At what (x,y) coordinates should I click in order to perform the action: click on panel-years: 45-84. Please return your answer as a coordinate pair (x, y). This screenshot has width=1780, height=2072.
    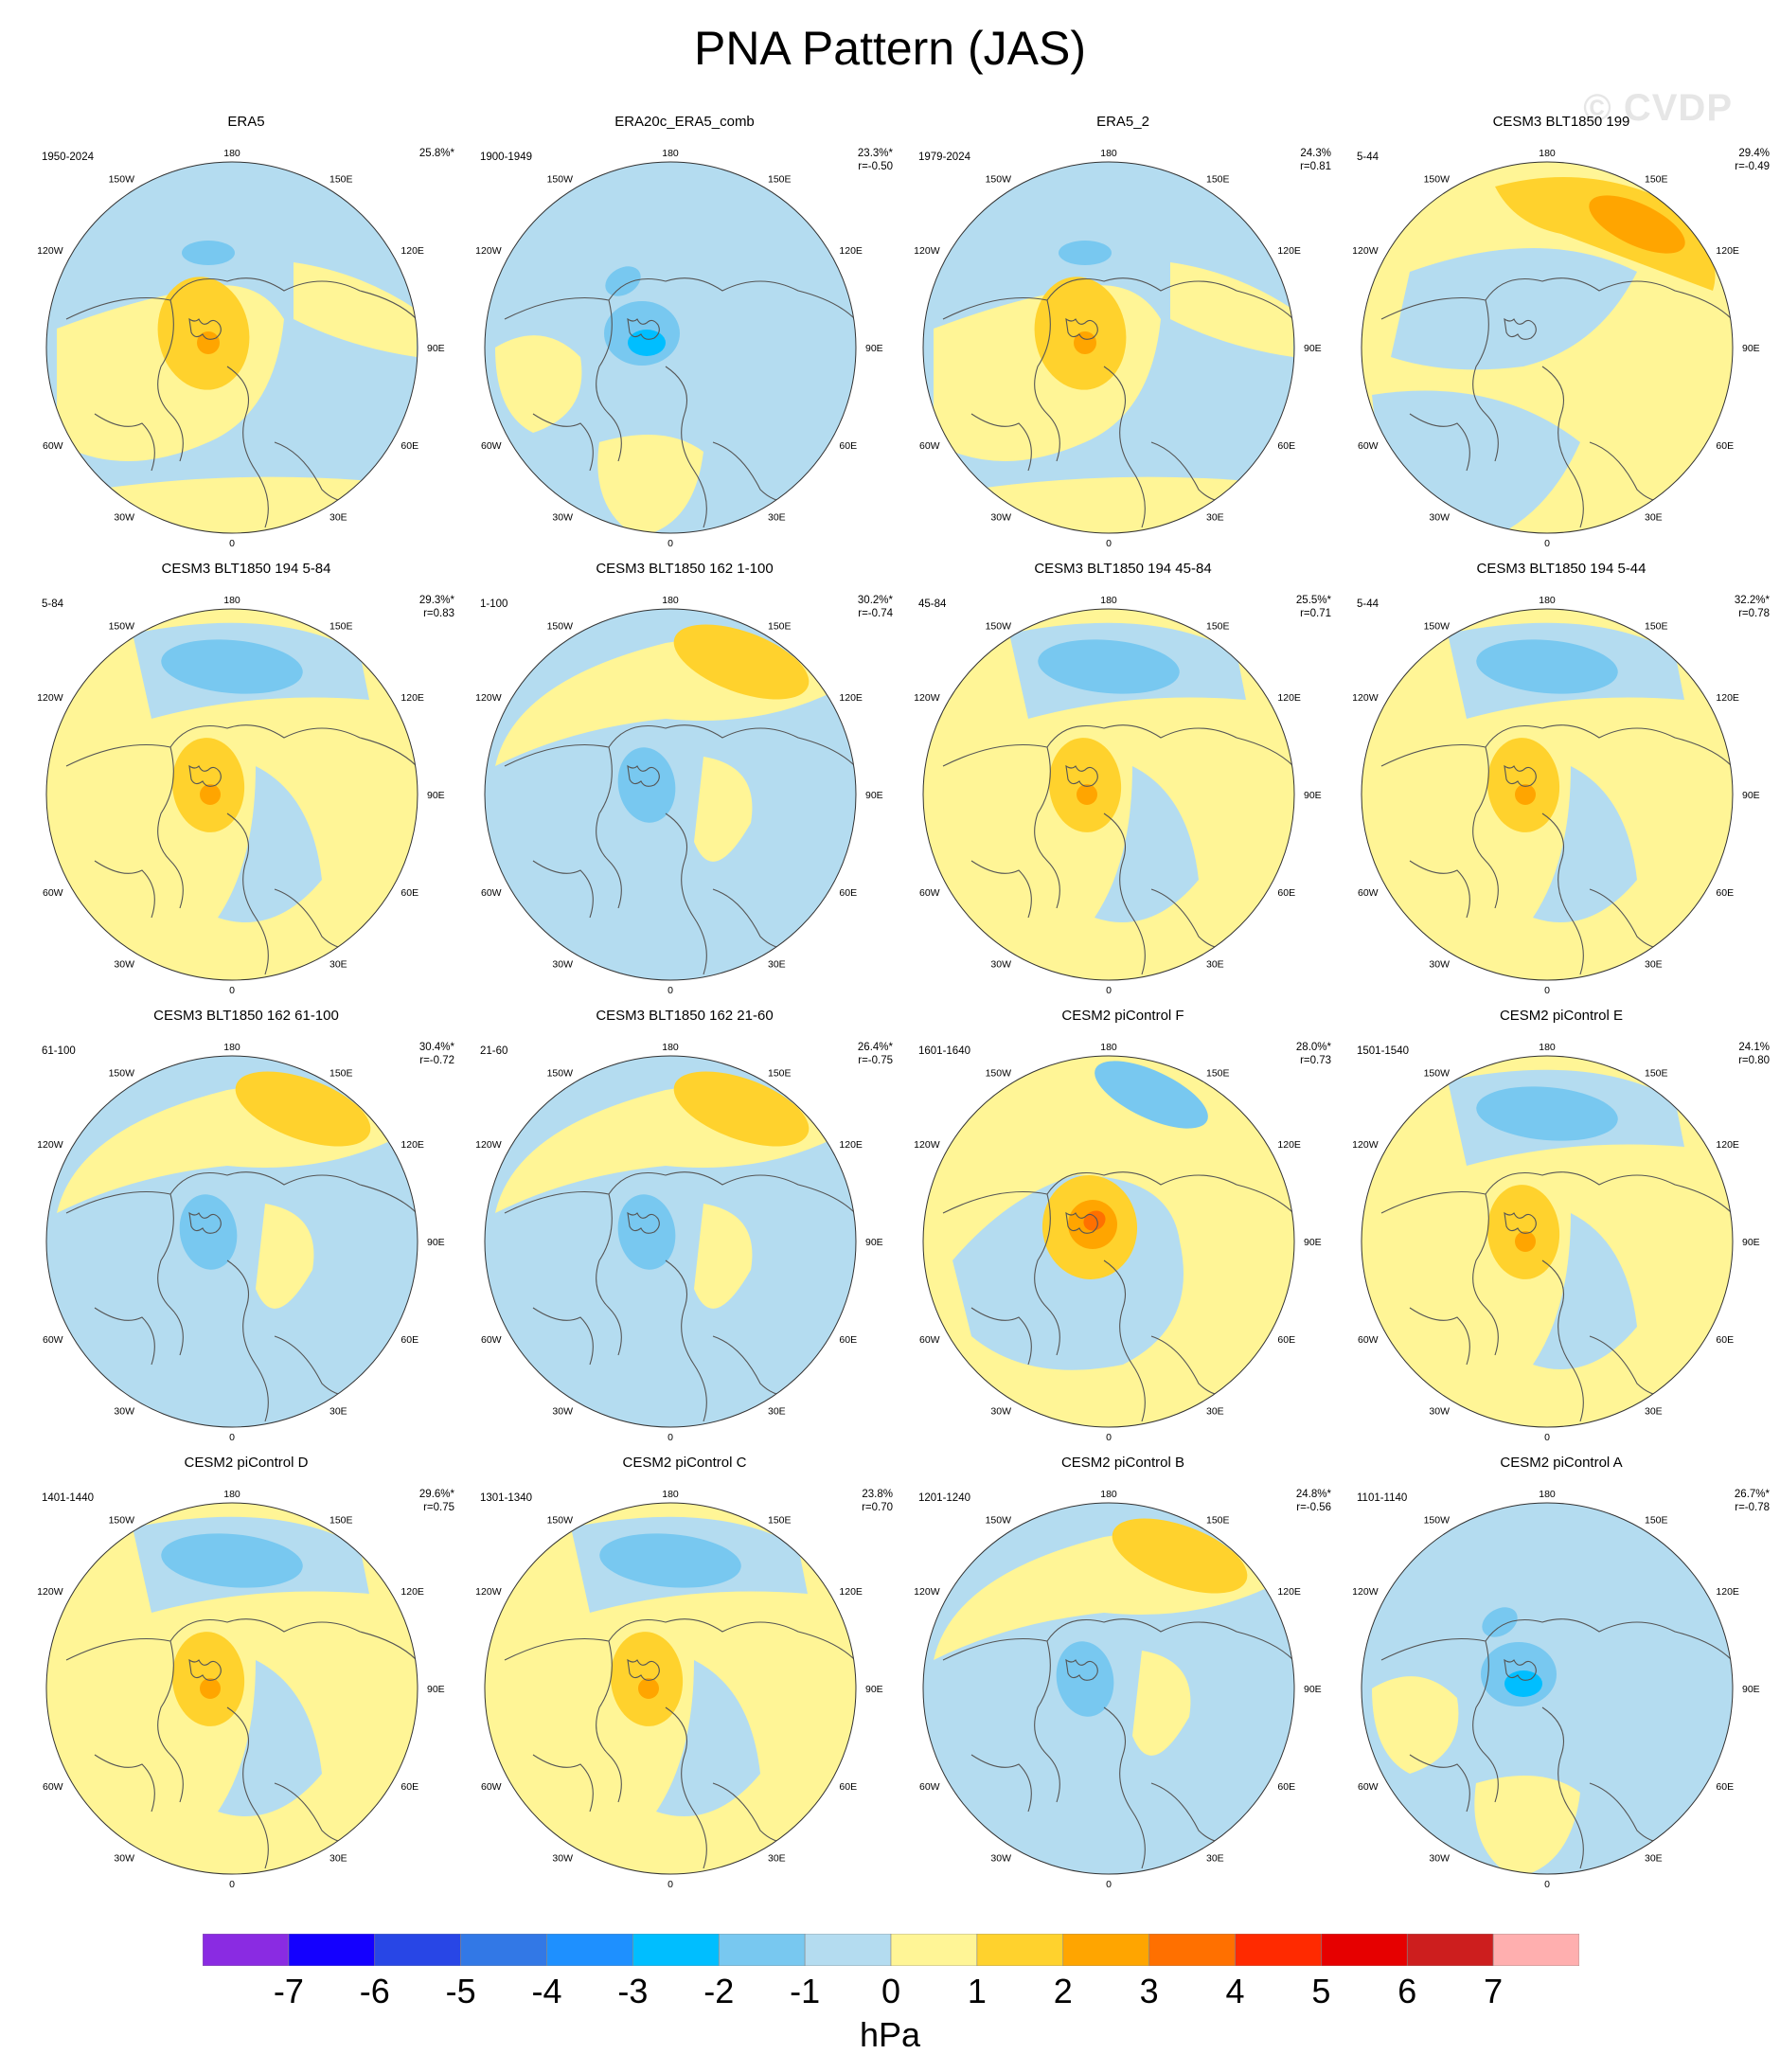
    Looking at the image, I should click on (932, 604).